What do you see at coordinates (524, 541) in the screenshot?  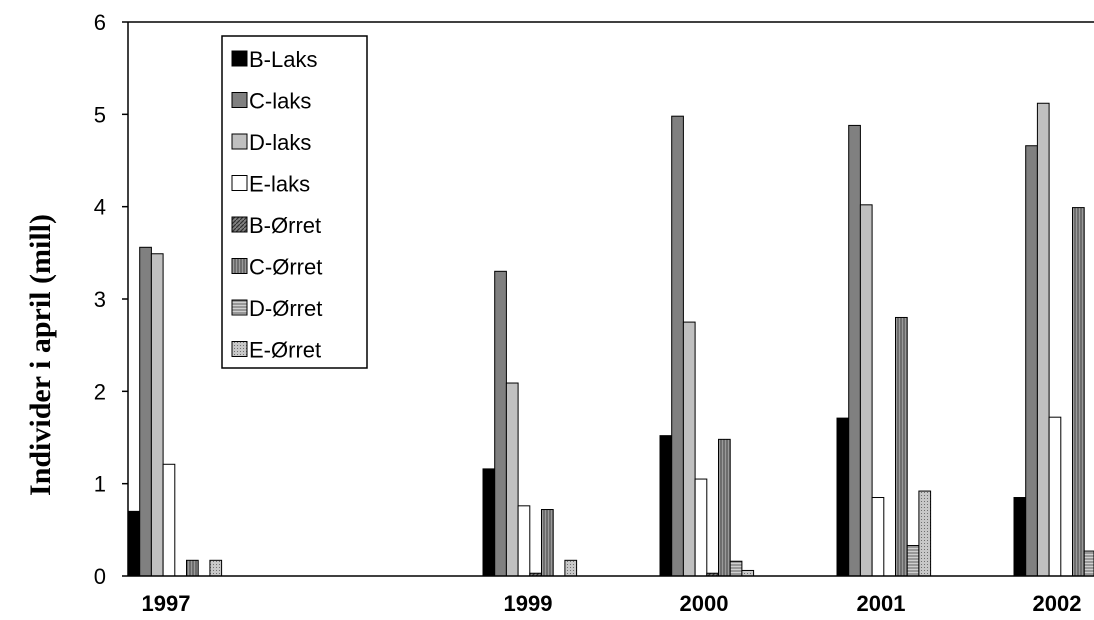 I see `bar-e-laks-1999` at bounding box center [524, 541].